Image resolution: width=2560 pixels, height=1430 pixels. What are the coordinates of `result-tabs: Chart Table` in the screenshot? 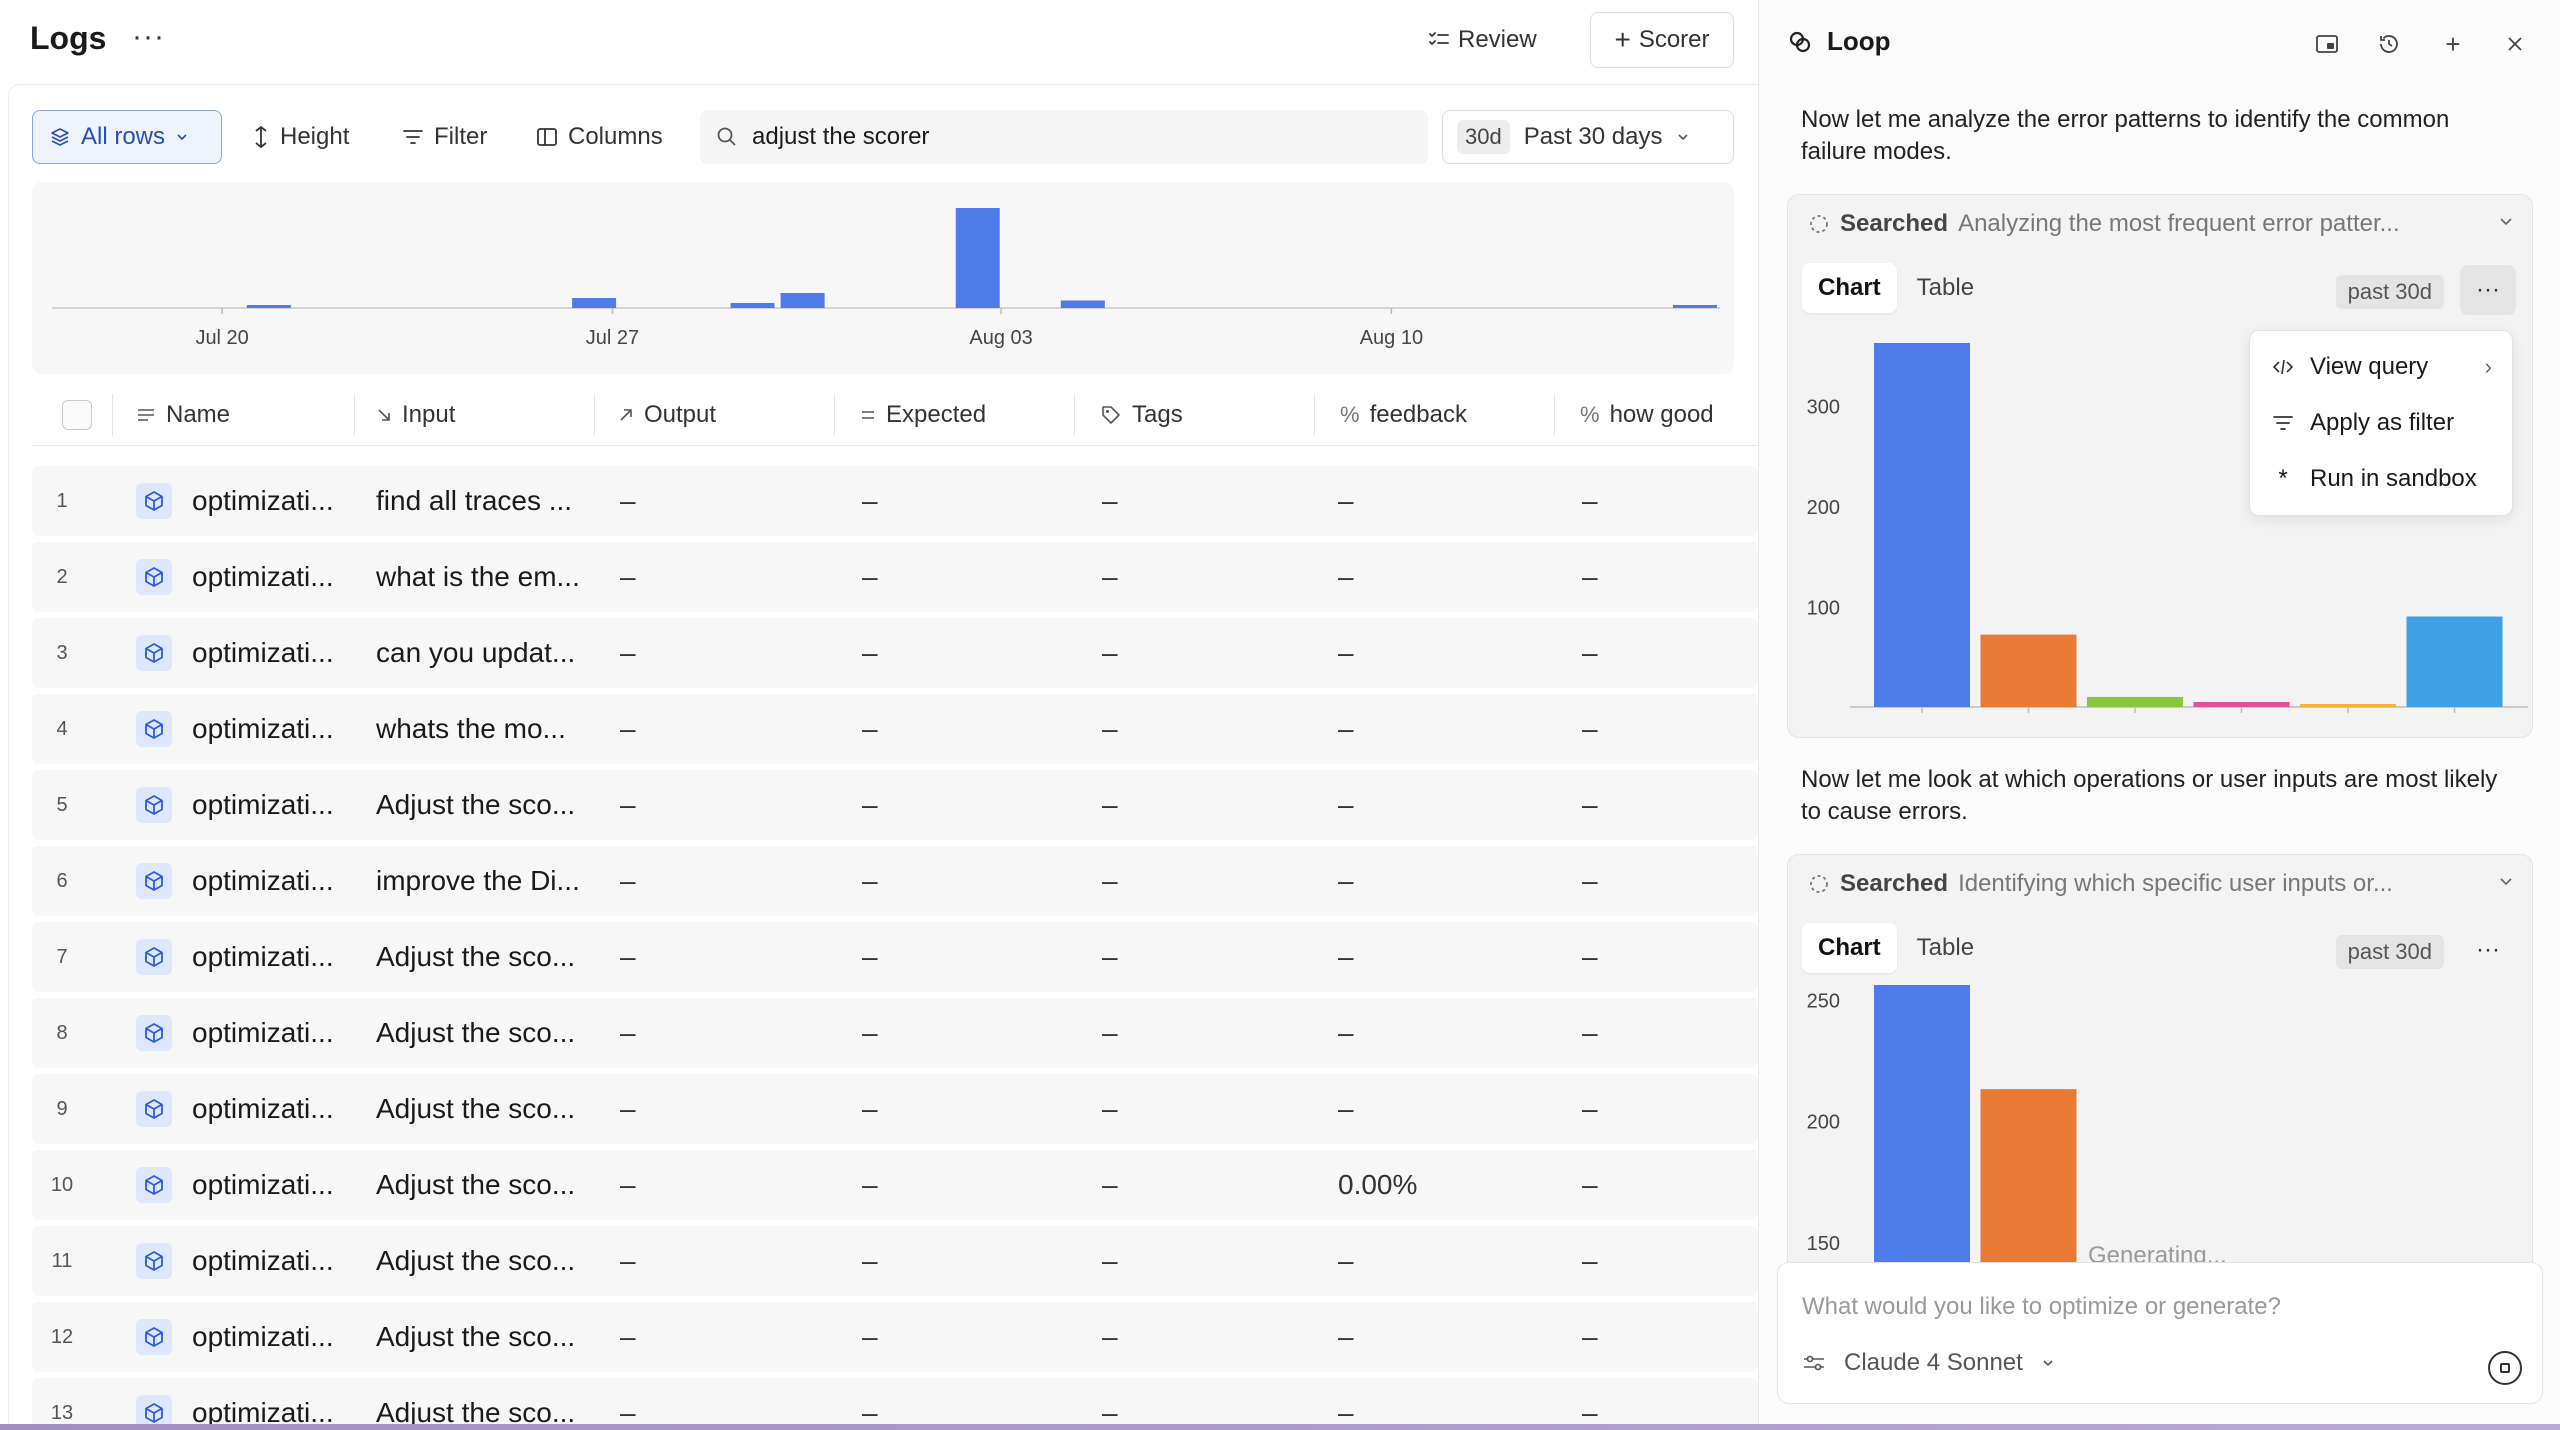 It's located at (1896, 288).